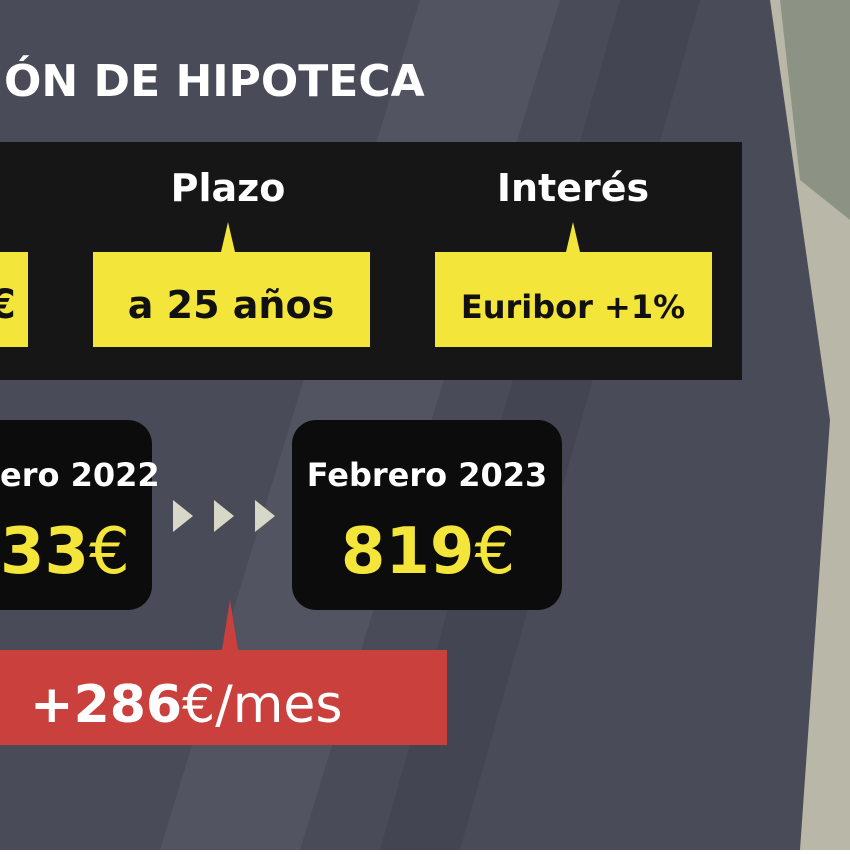  What do you see at coordinates (815, 110) in the screenshot?
I see `banknote-detail` at bounding box center [815, 110].